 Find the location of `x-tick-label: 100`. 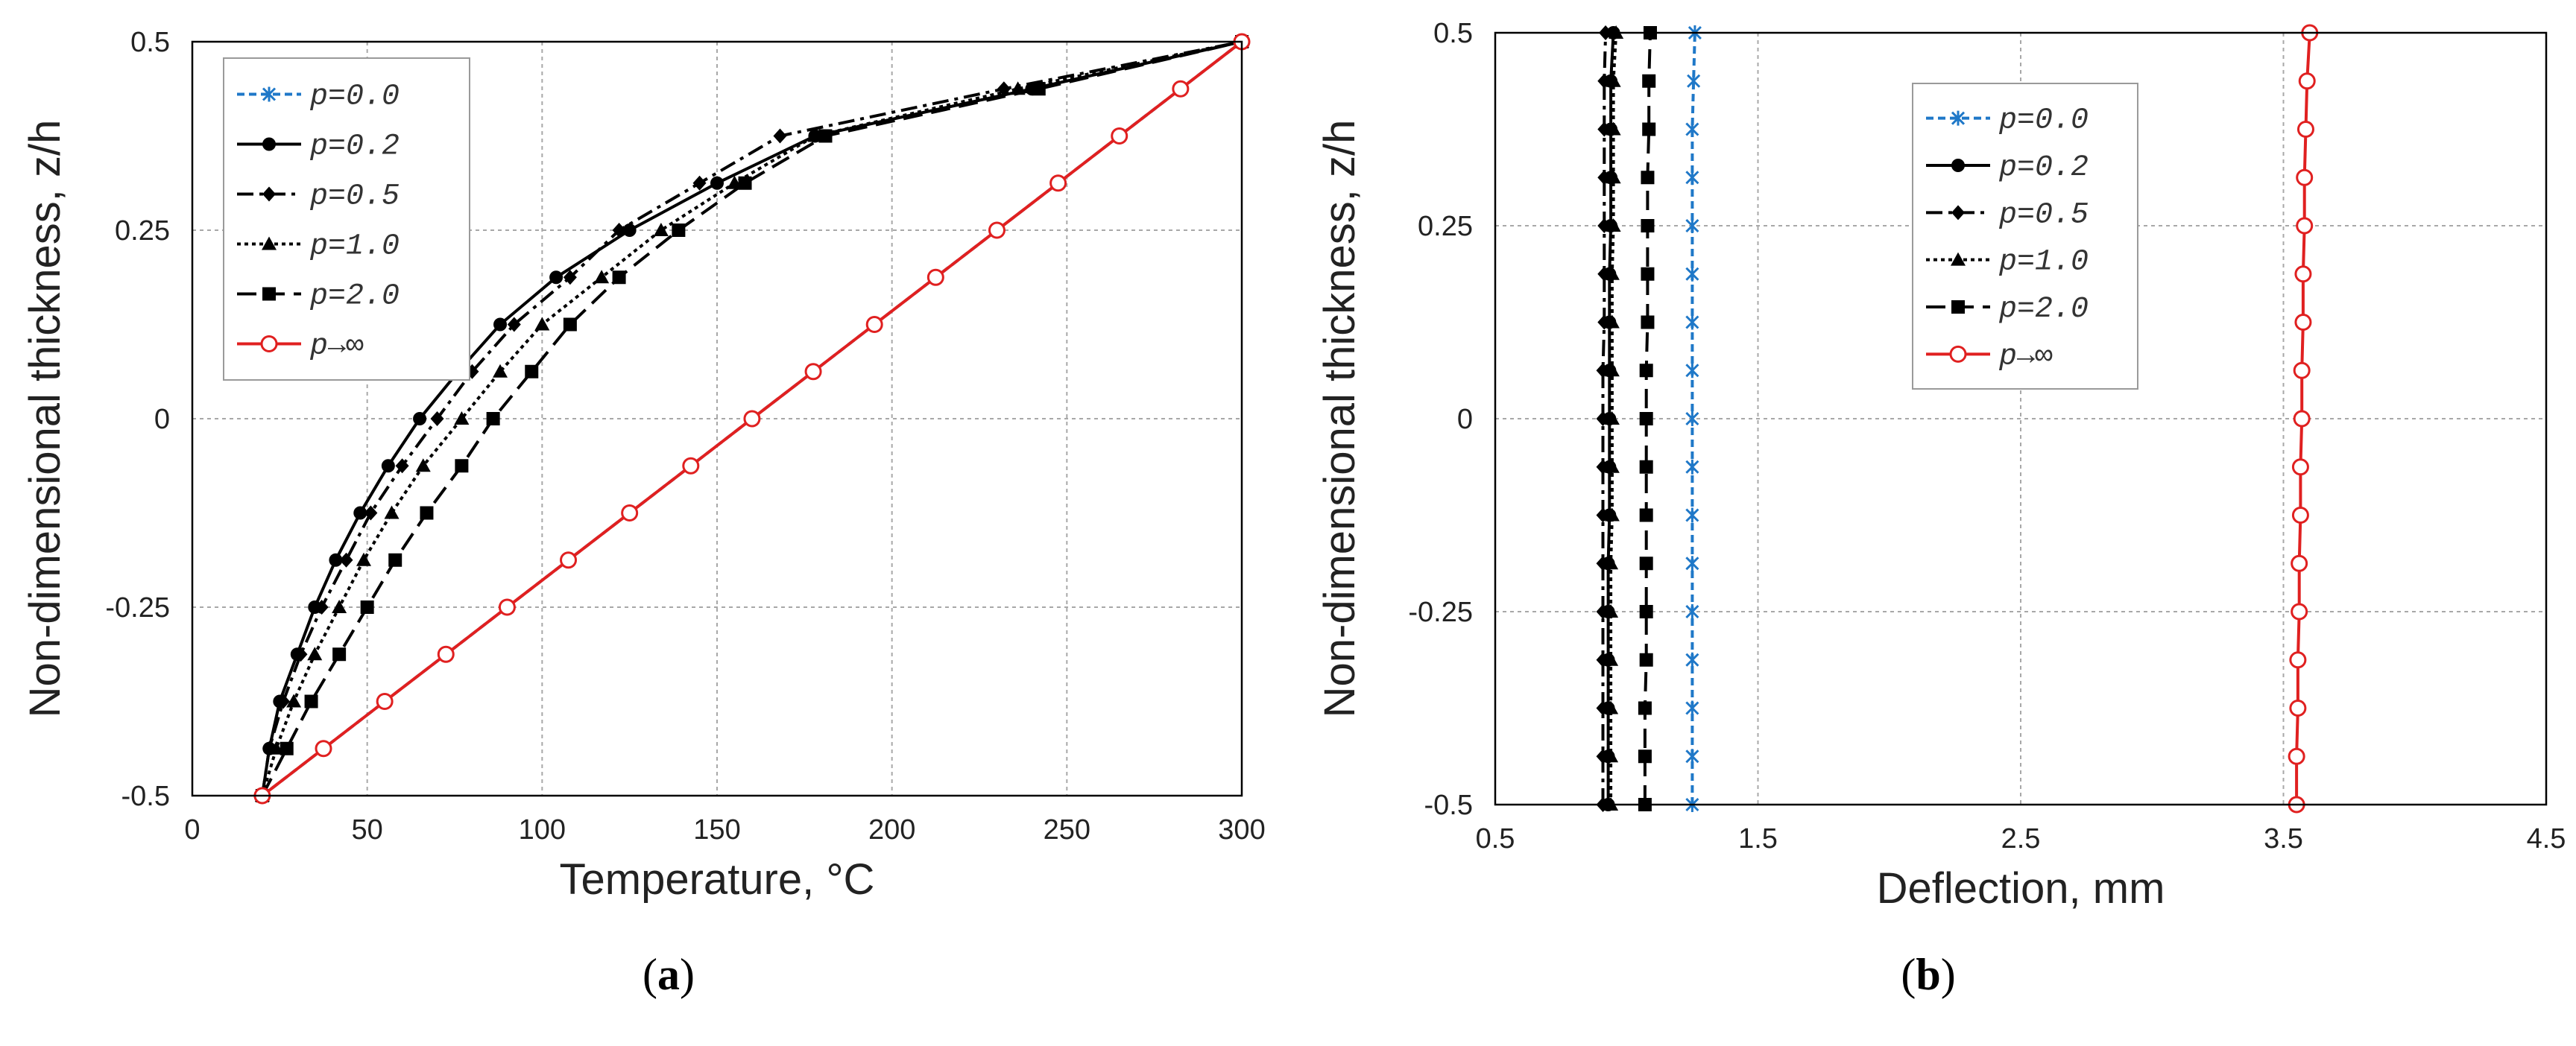

x-tick-label: 100 is located at coordinates (542, 830).